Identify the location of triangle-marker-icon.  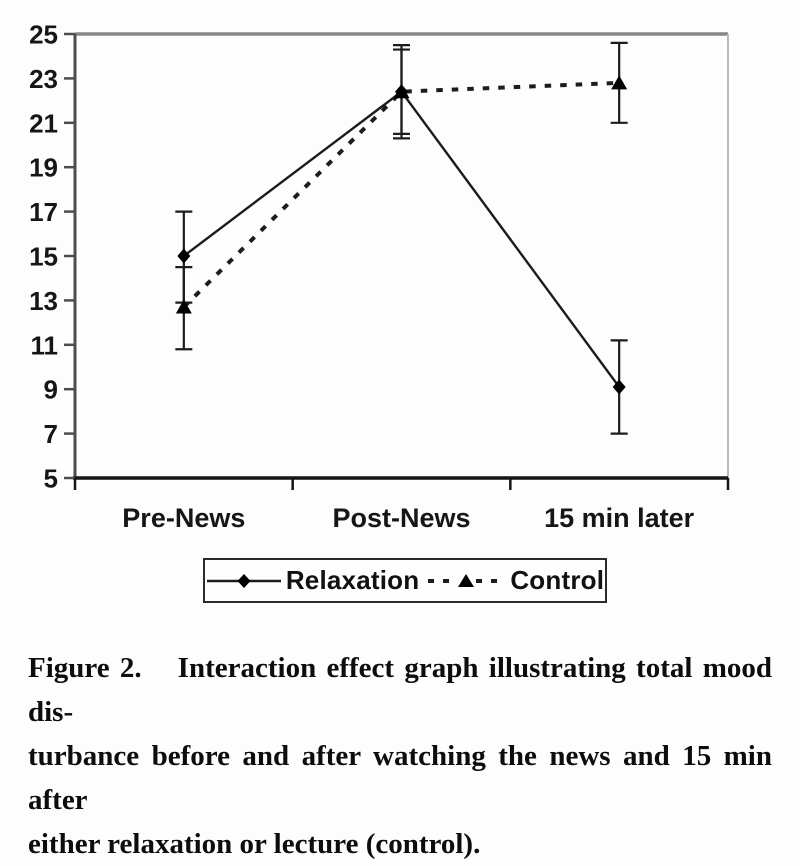
(466, 580).